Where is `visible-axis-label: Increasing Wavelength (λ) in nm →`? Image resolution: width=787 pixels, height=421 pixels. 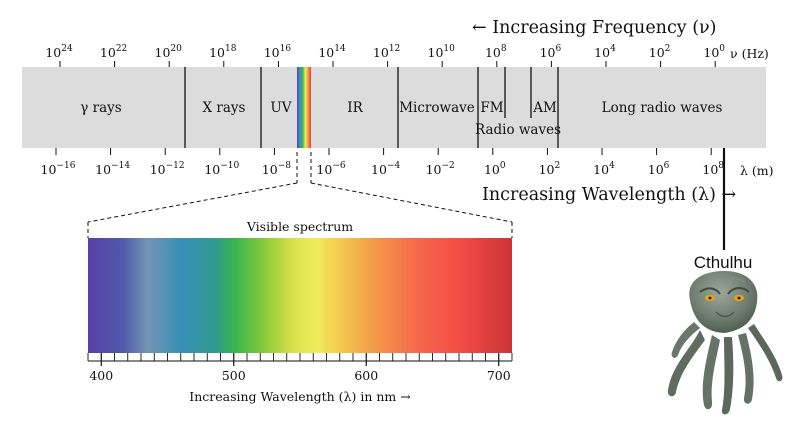 visible-axis-label: Increasing Wavelength (λ) in nm → is located at coordinates (300, 396).